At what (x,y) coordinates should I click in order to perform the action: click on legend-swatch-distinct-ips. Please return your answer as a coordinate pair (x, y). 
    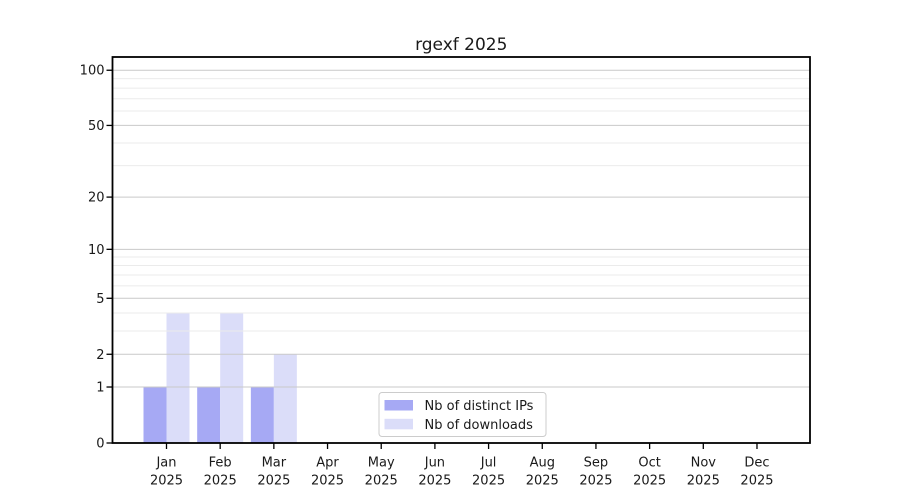
    Looking at the image, I should click on (398, 405).